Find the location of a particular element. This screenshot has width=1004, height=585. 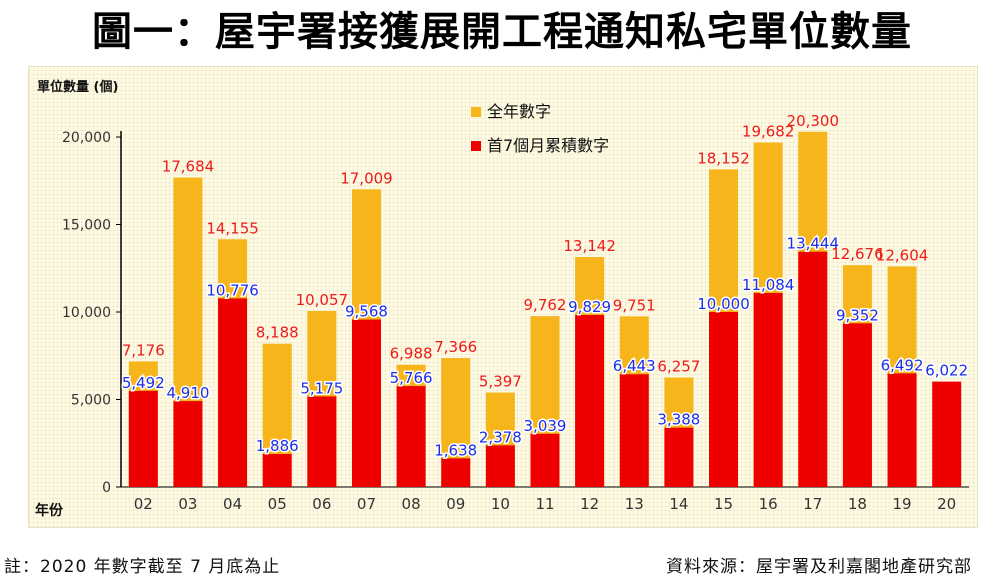

data-label-first-seven: 6,492 is located at coordinates (902, 365).